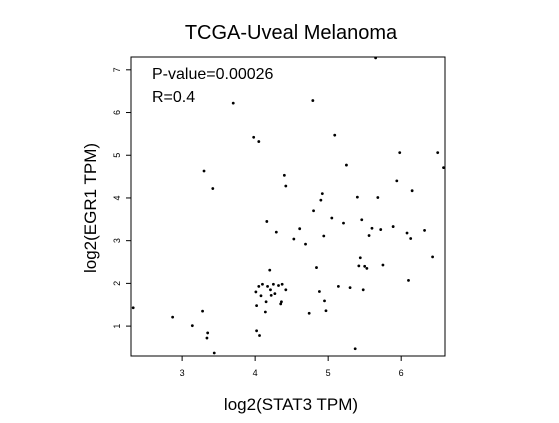 This screenshot has width=559, height=423. I want to click on y-axis-label: log2(EGR1 TPM), so click(90, 208).